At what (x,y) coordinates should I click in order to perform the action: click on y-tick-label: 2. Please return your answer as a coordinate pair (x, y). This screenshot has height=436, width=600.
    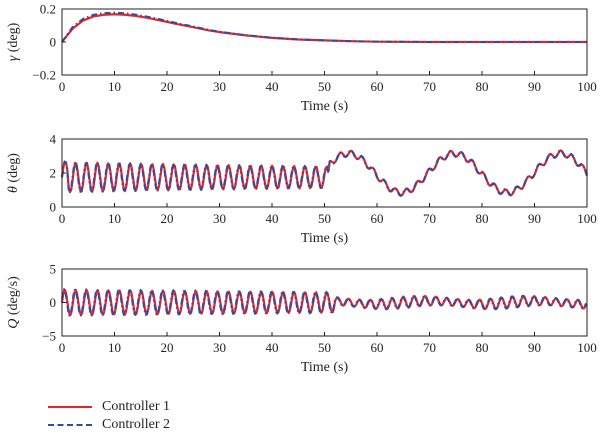
    Looking at the image, I should click on (53, 173).